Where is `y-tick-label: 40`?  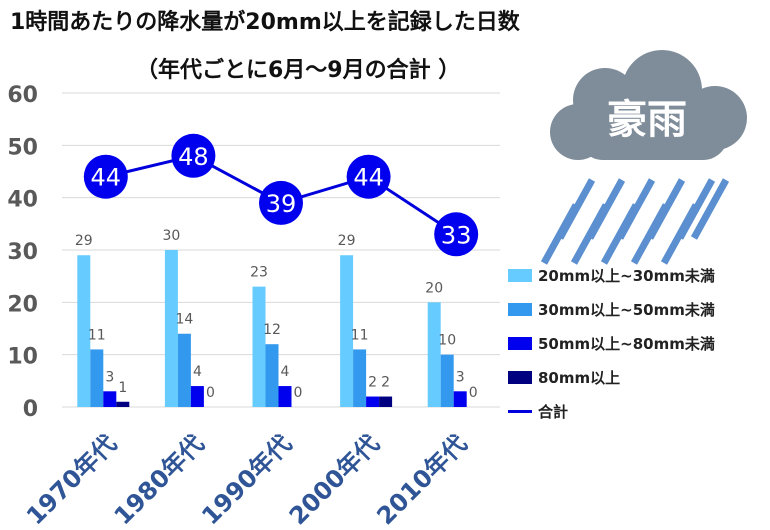 y-tick-label: 40 is located at coordinates (22, 200).